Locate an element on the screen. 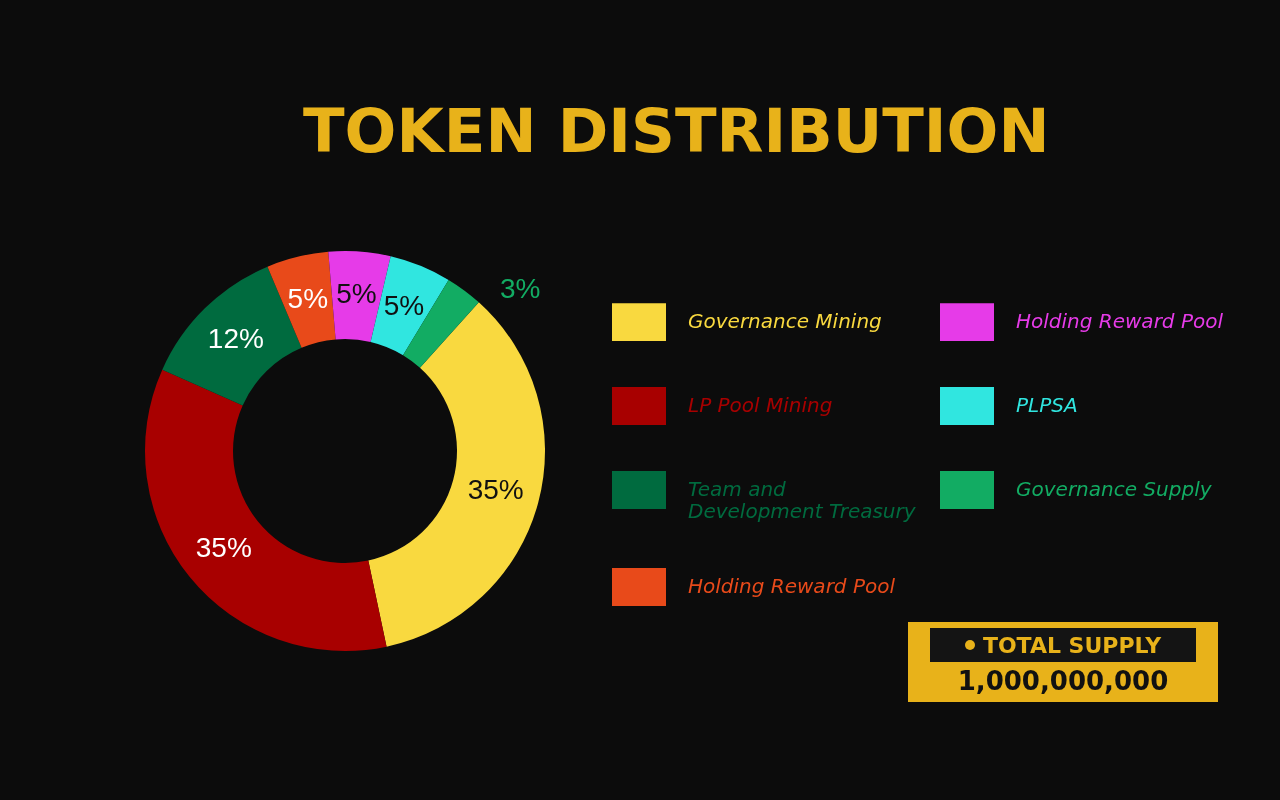 The height and width of the screenshot is (800, 1280). legend-label: LP Pool Mining is located at coordinates (760, 405).